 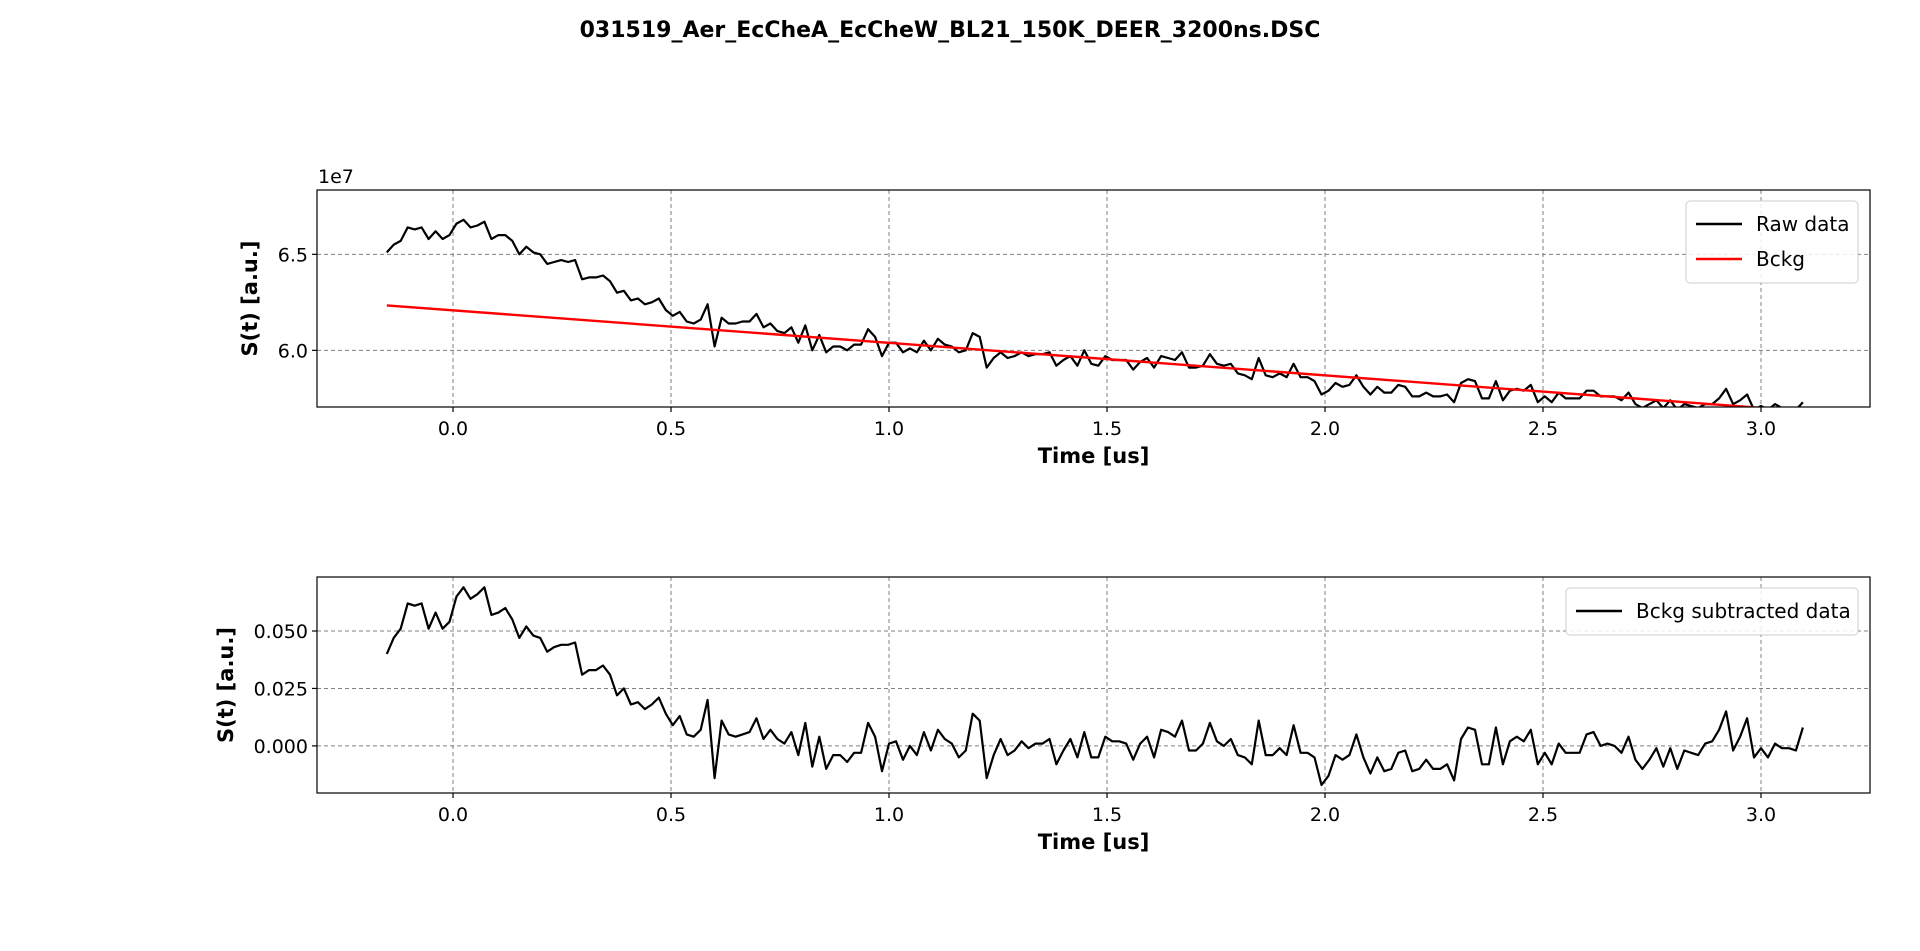 I want to click on legend: Bckg subtracted data, so click(x=1712, y=611).